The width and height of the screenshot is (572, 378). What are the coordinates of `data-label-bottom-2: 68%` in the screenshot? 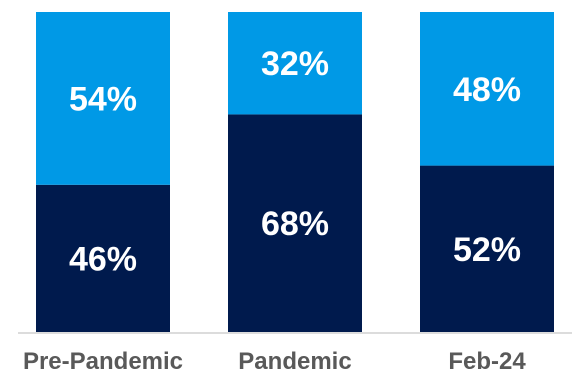 It's located at (295, 224).